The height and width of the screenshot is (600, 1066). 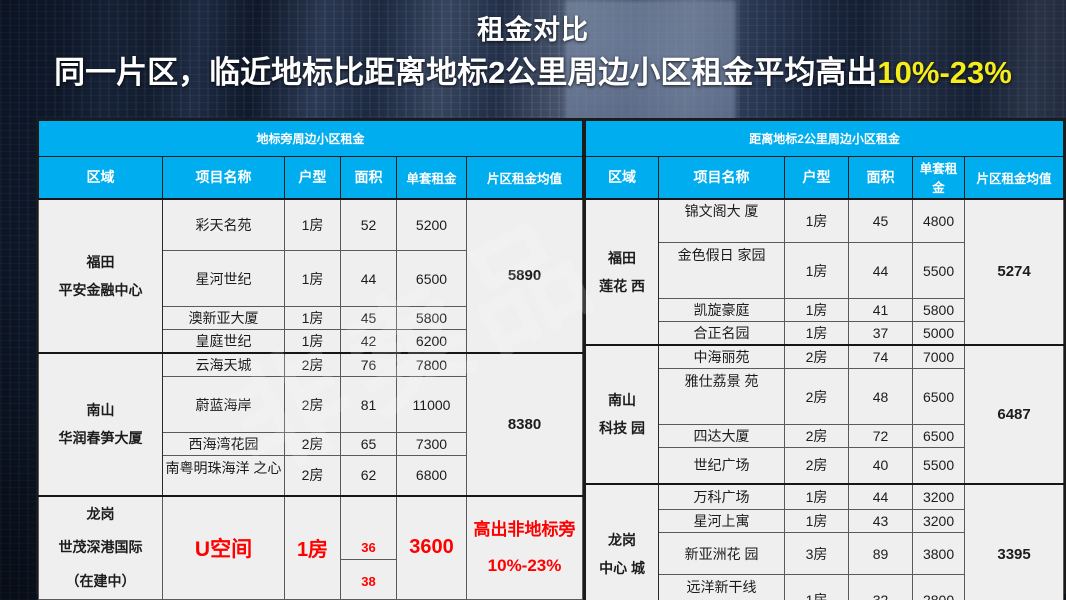 What do you see at coordinates (431, 547) in the screenshot?
I see `left-rent-3: 3600` at bounding box center [431, 547].